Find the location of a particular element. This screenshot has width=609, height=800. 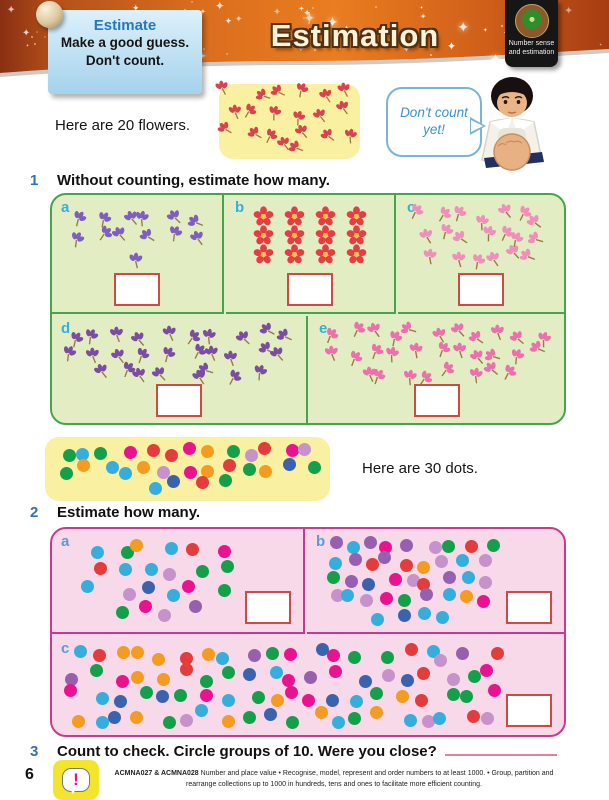

question-1-text: Without counting, estimate how many. is located at coordinates (193, 180).